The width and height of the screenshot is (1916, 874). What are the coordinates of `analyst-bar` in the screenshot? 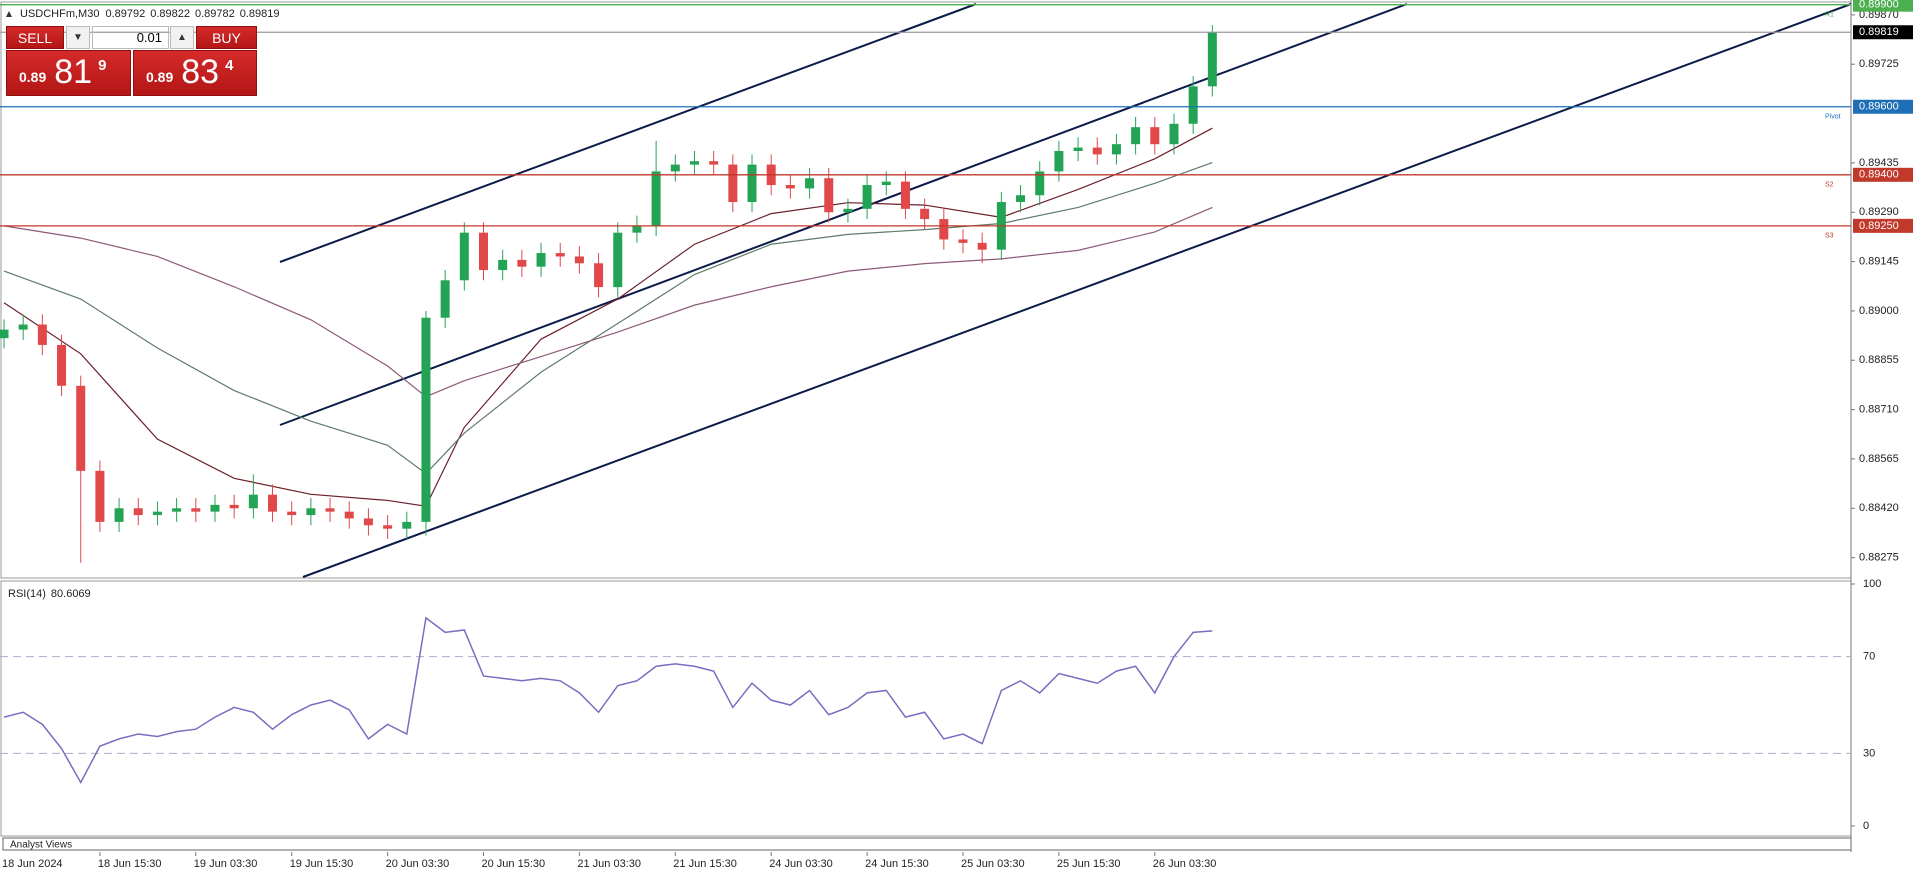 It's located at (927, 844).